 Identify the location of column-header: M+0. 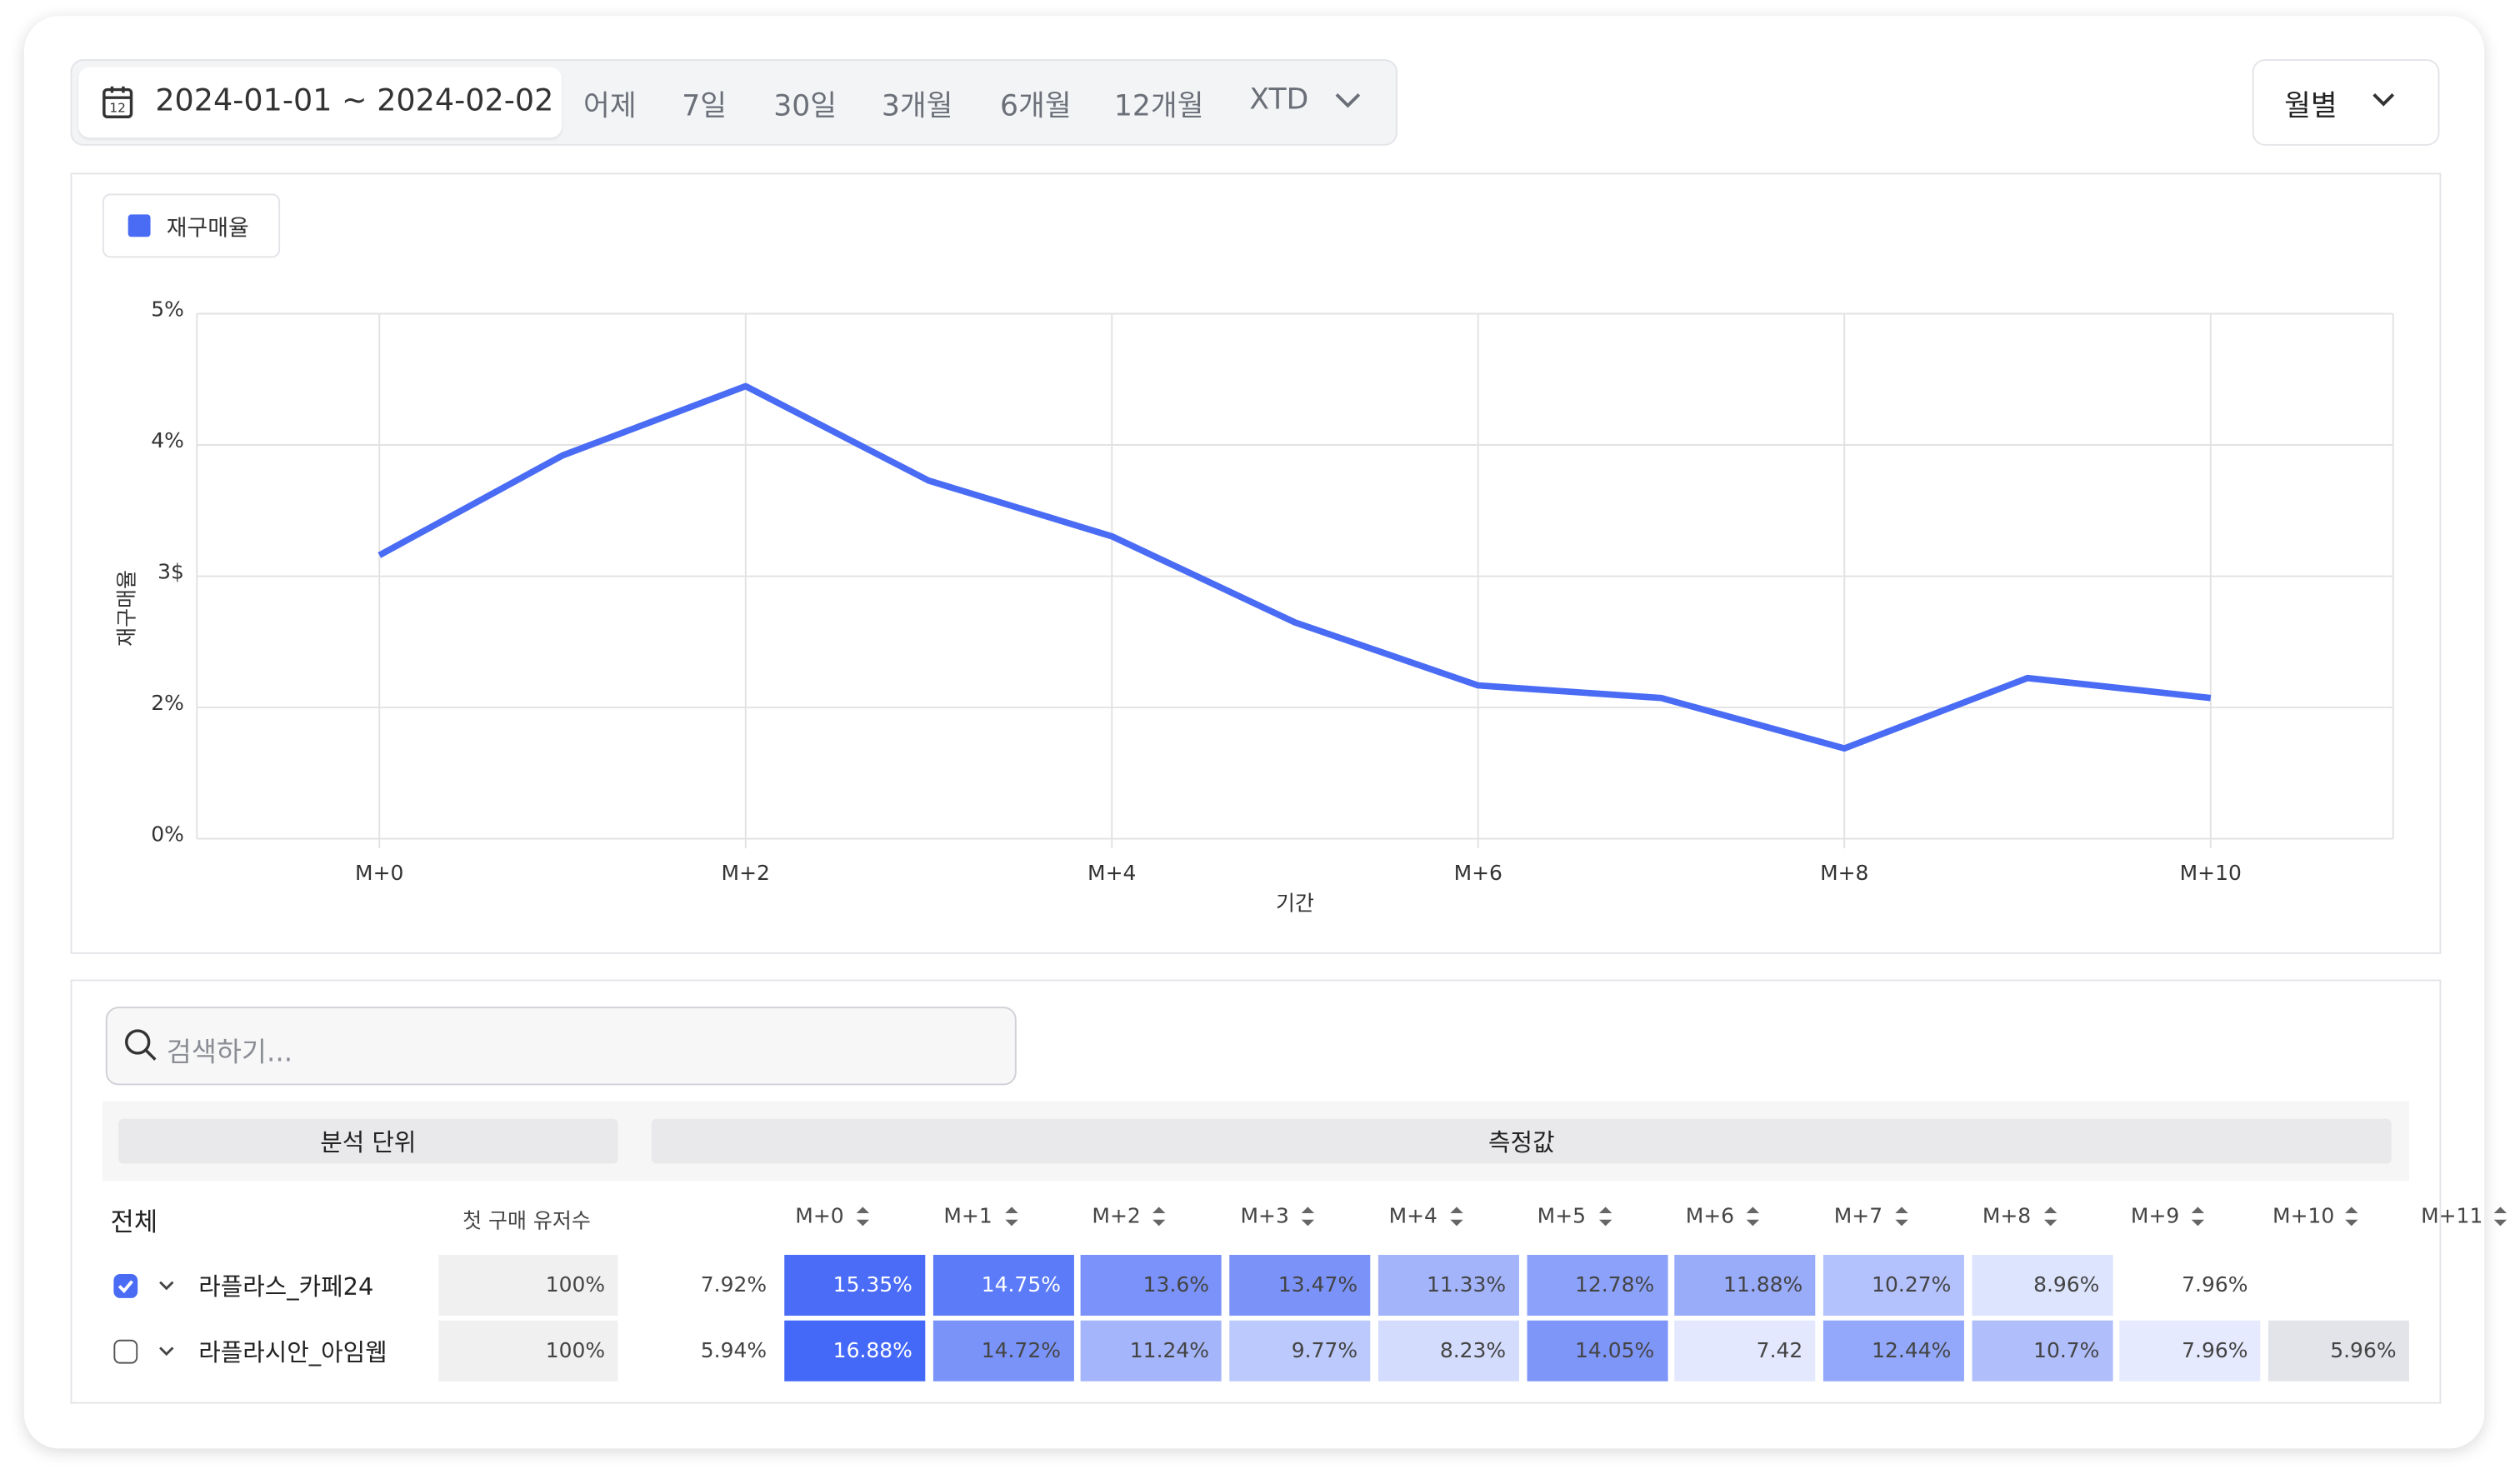
(819, 1217).